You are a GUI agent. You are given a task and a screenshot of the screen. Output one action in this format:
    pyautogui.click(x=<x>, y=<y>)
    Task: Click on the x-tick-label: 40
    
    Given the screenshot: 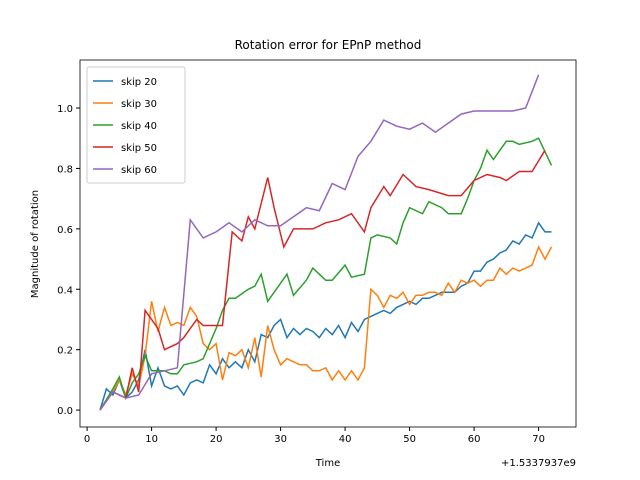 What is the action you would take?
    pyautogui.click(x=345, y=439)
    